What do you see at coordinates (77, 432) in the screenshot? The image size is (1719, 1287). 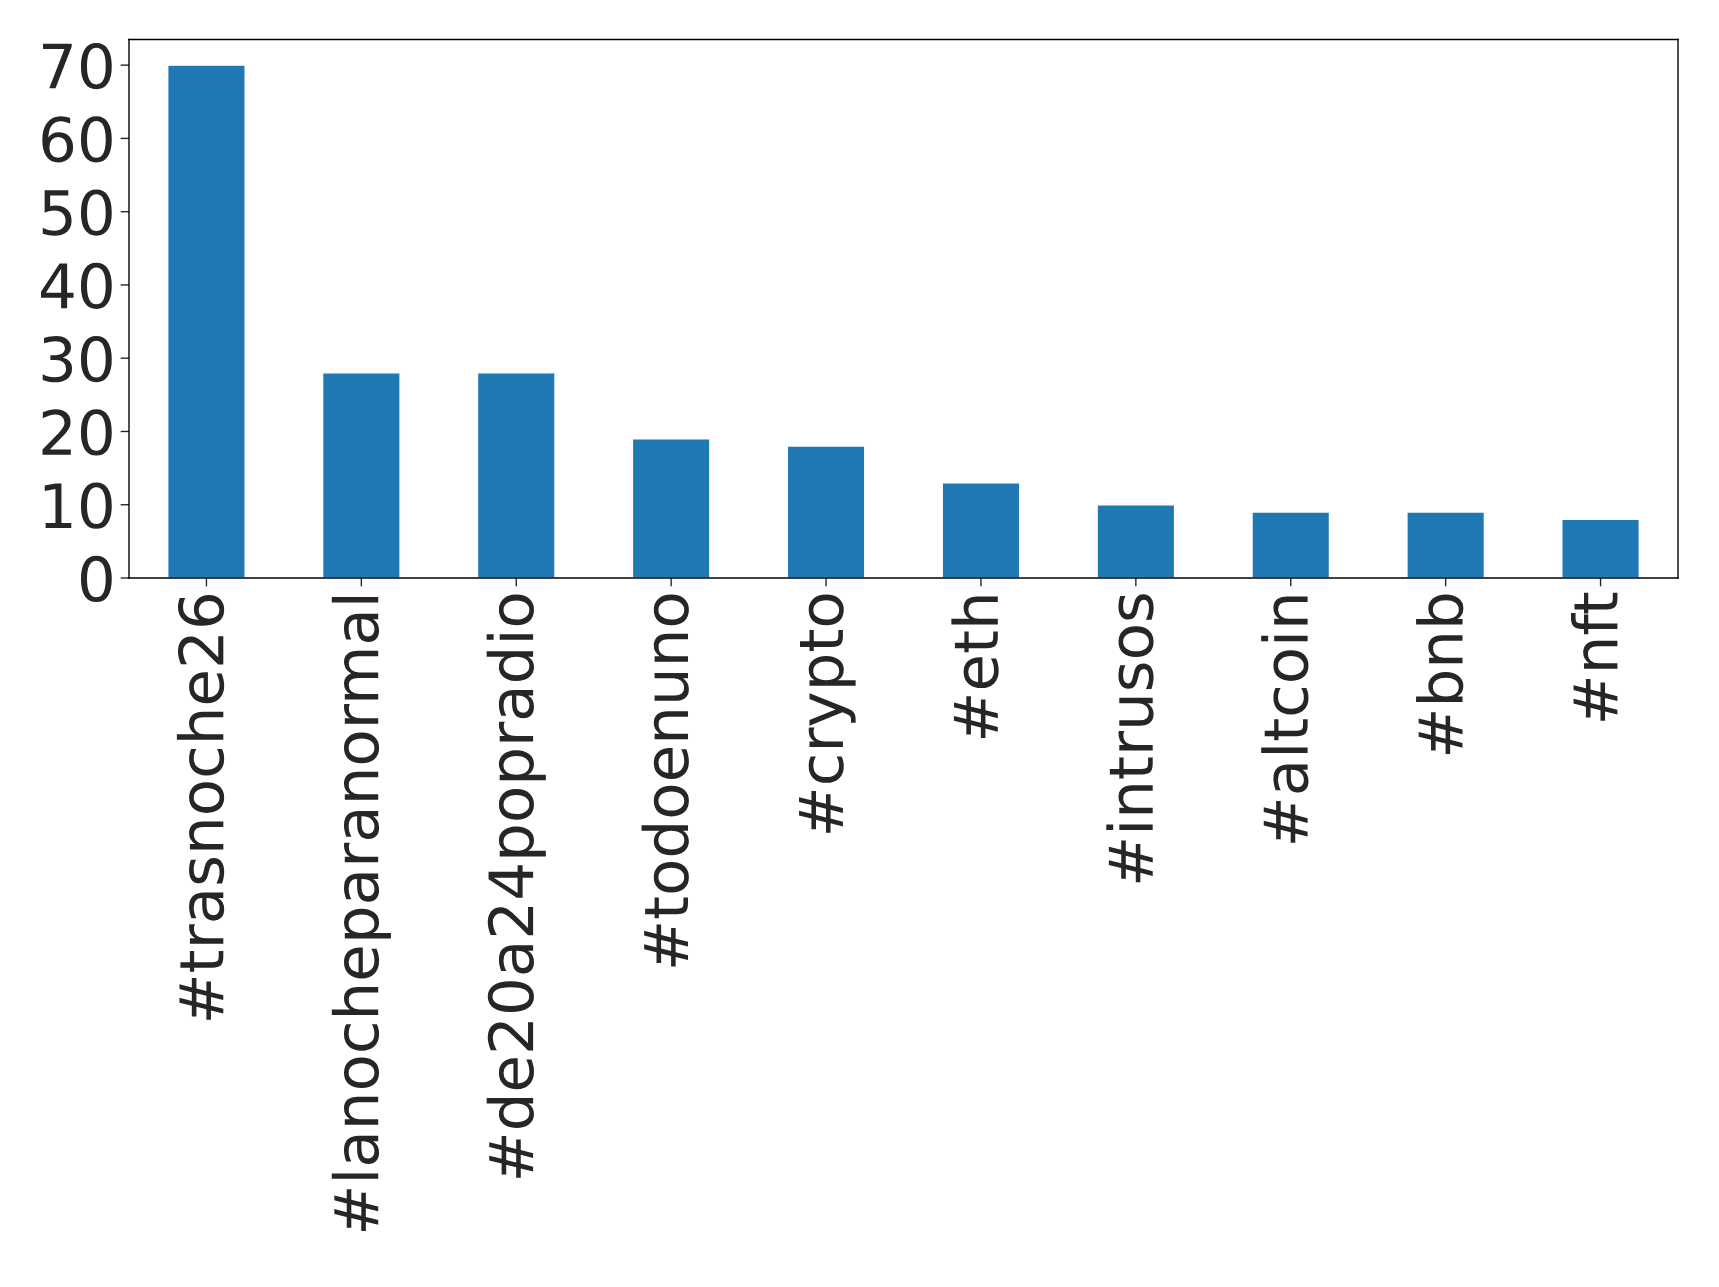 I see `y-tick-label: 20` at bounding box center [77, 432].